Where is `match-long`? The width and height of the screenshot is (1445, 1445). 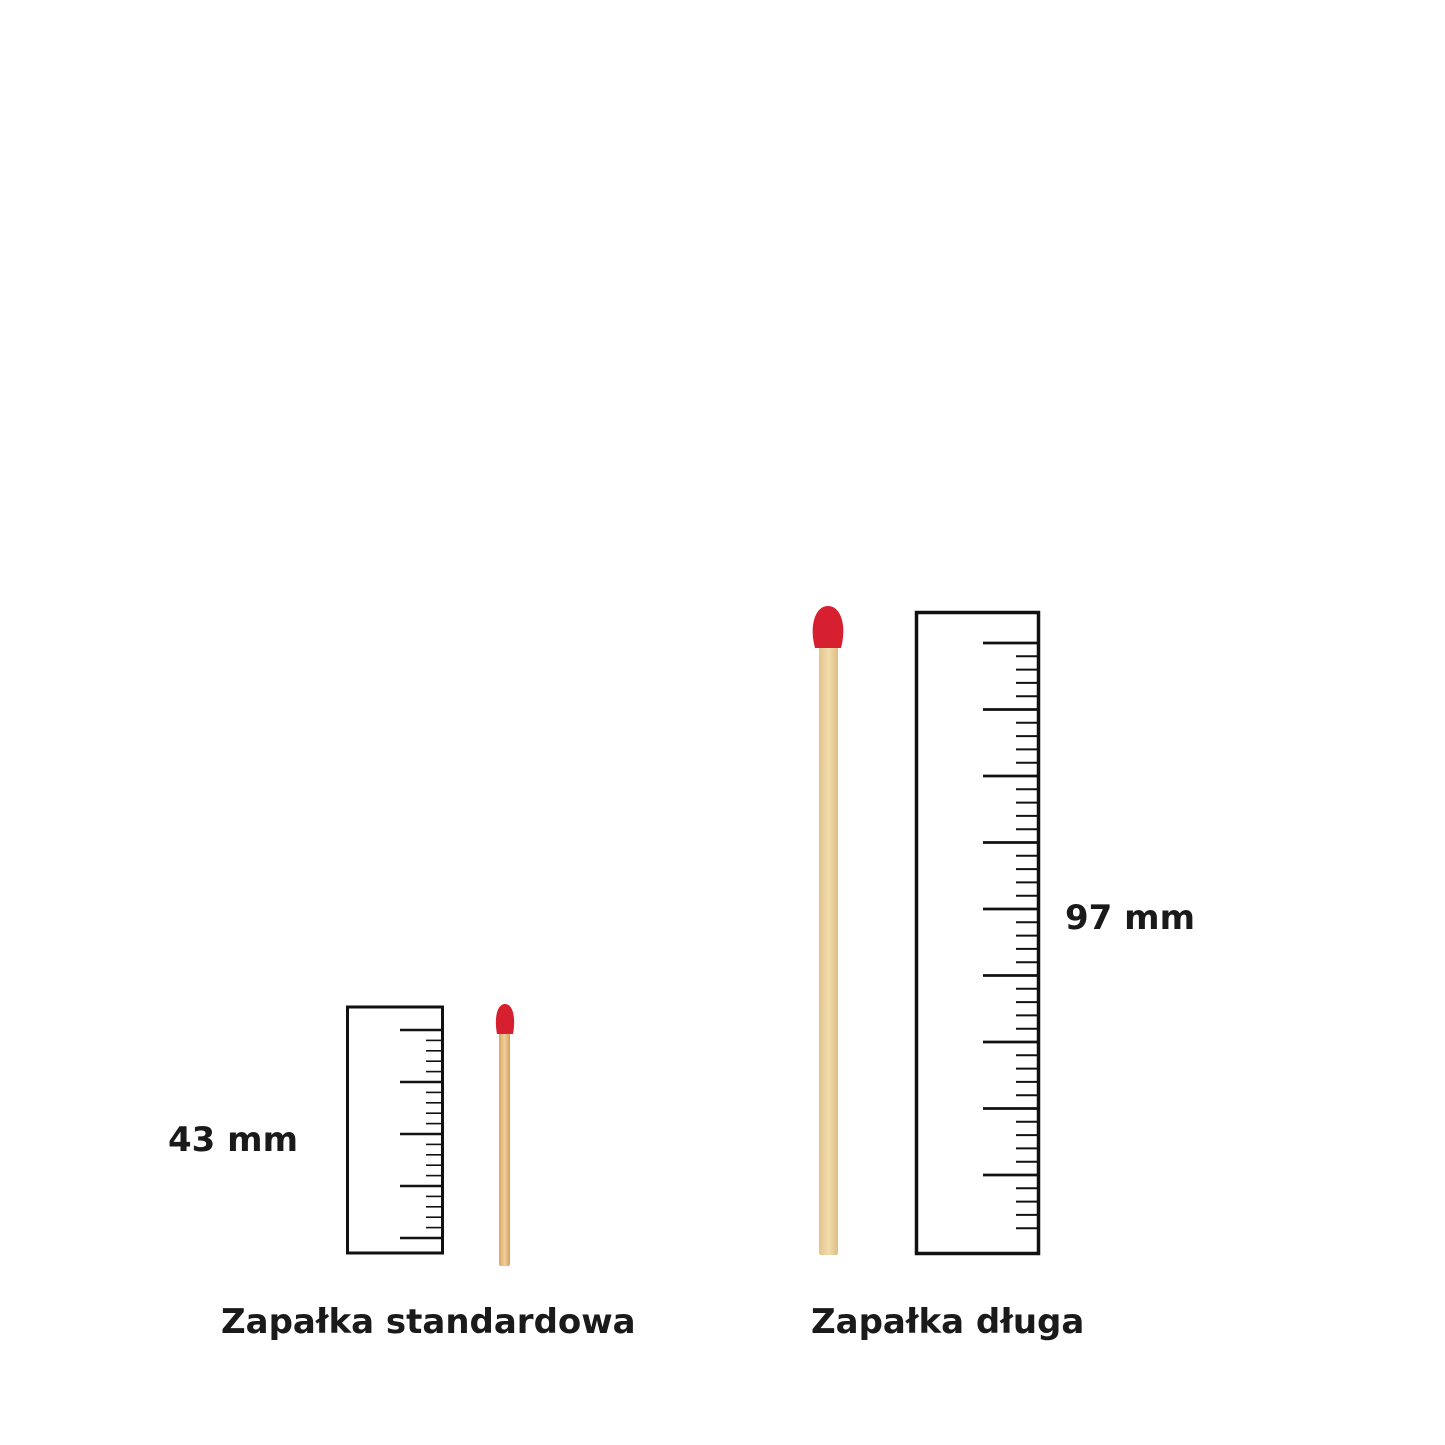
match-long is located at coordinates (828, 930).